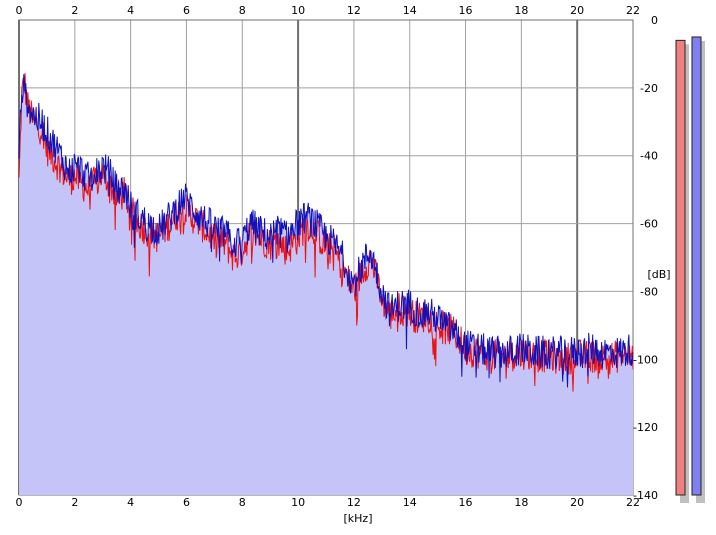  What do you see at coordinates (645, 495) in the screenshot?
I see `y-tick-label: -140` at bounding box center [645, 495].